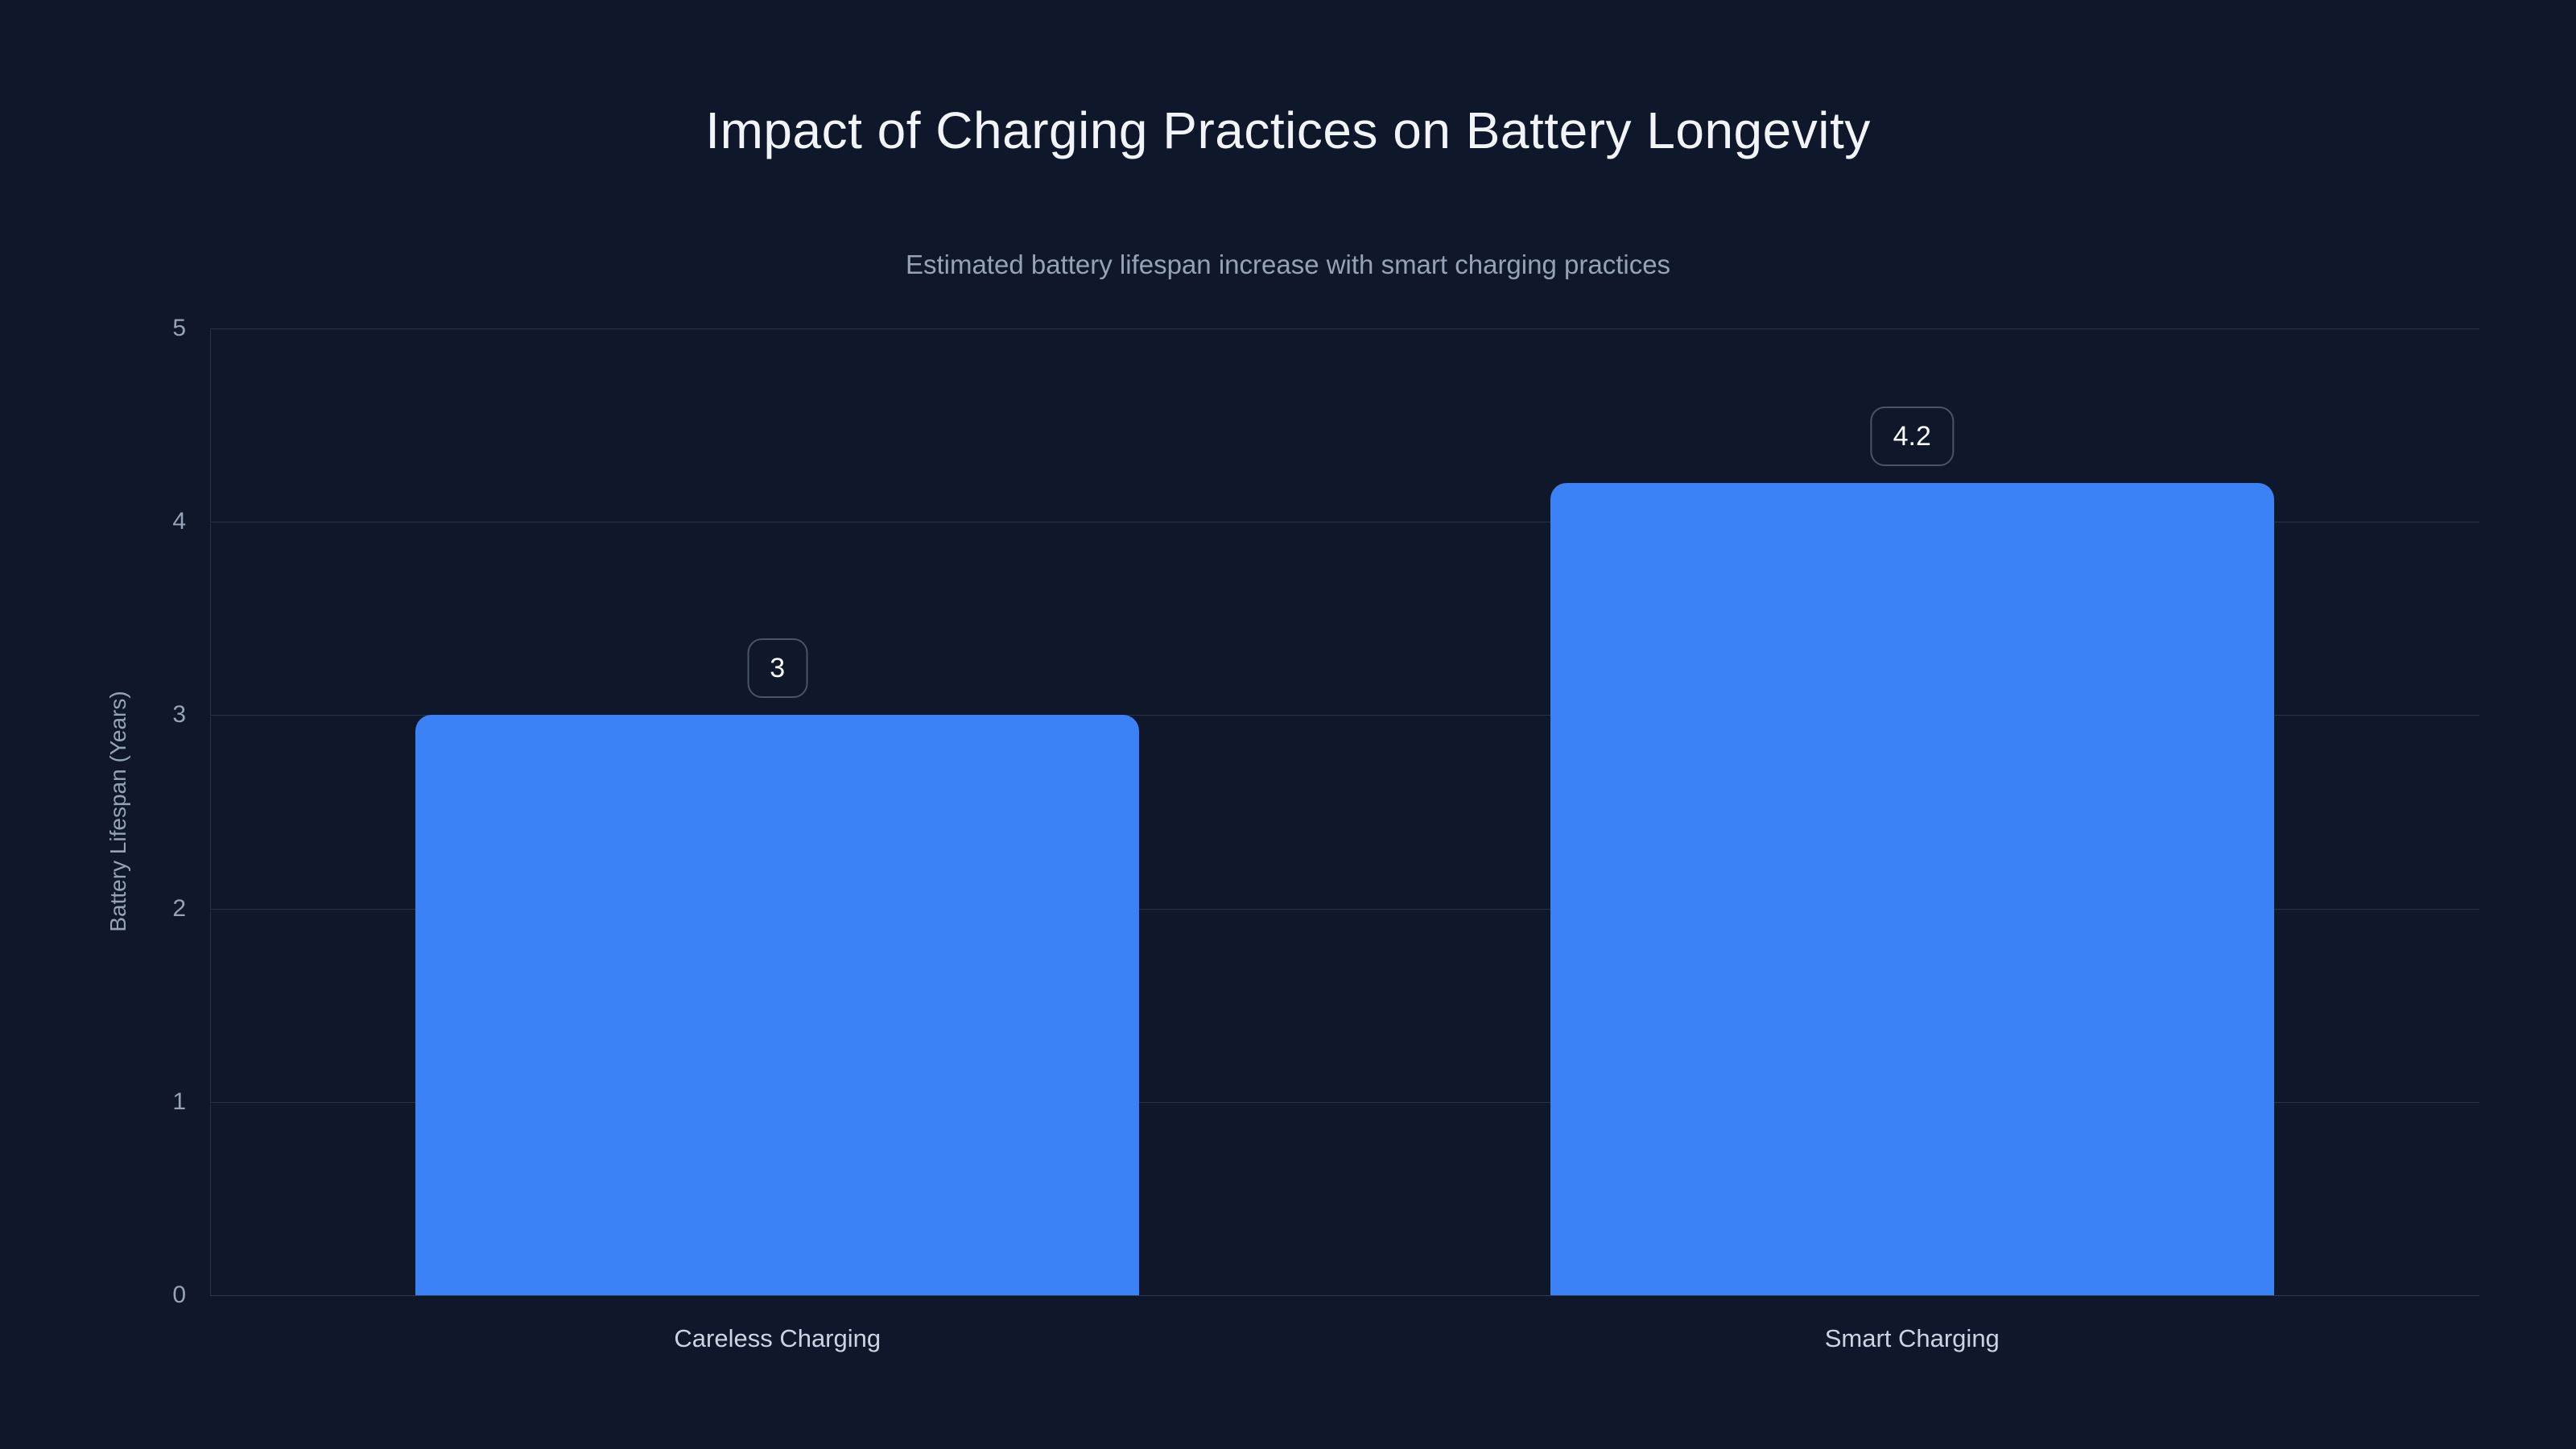  I want to click on y-axis-line, so click(211, 811).